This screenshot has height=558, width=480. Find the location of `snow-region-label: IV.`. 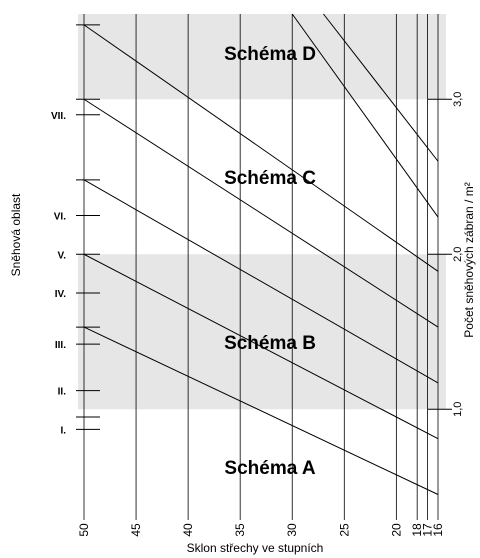

snow-region-label: IV. is located at coordinates (61, 294).